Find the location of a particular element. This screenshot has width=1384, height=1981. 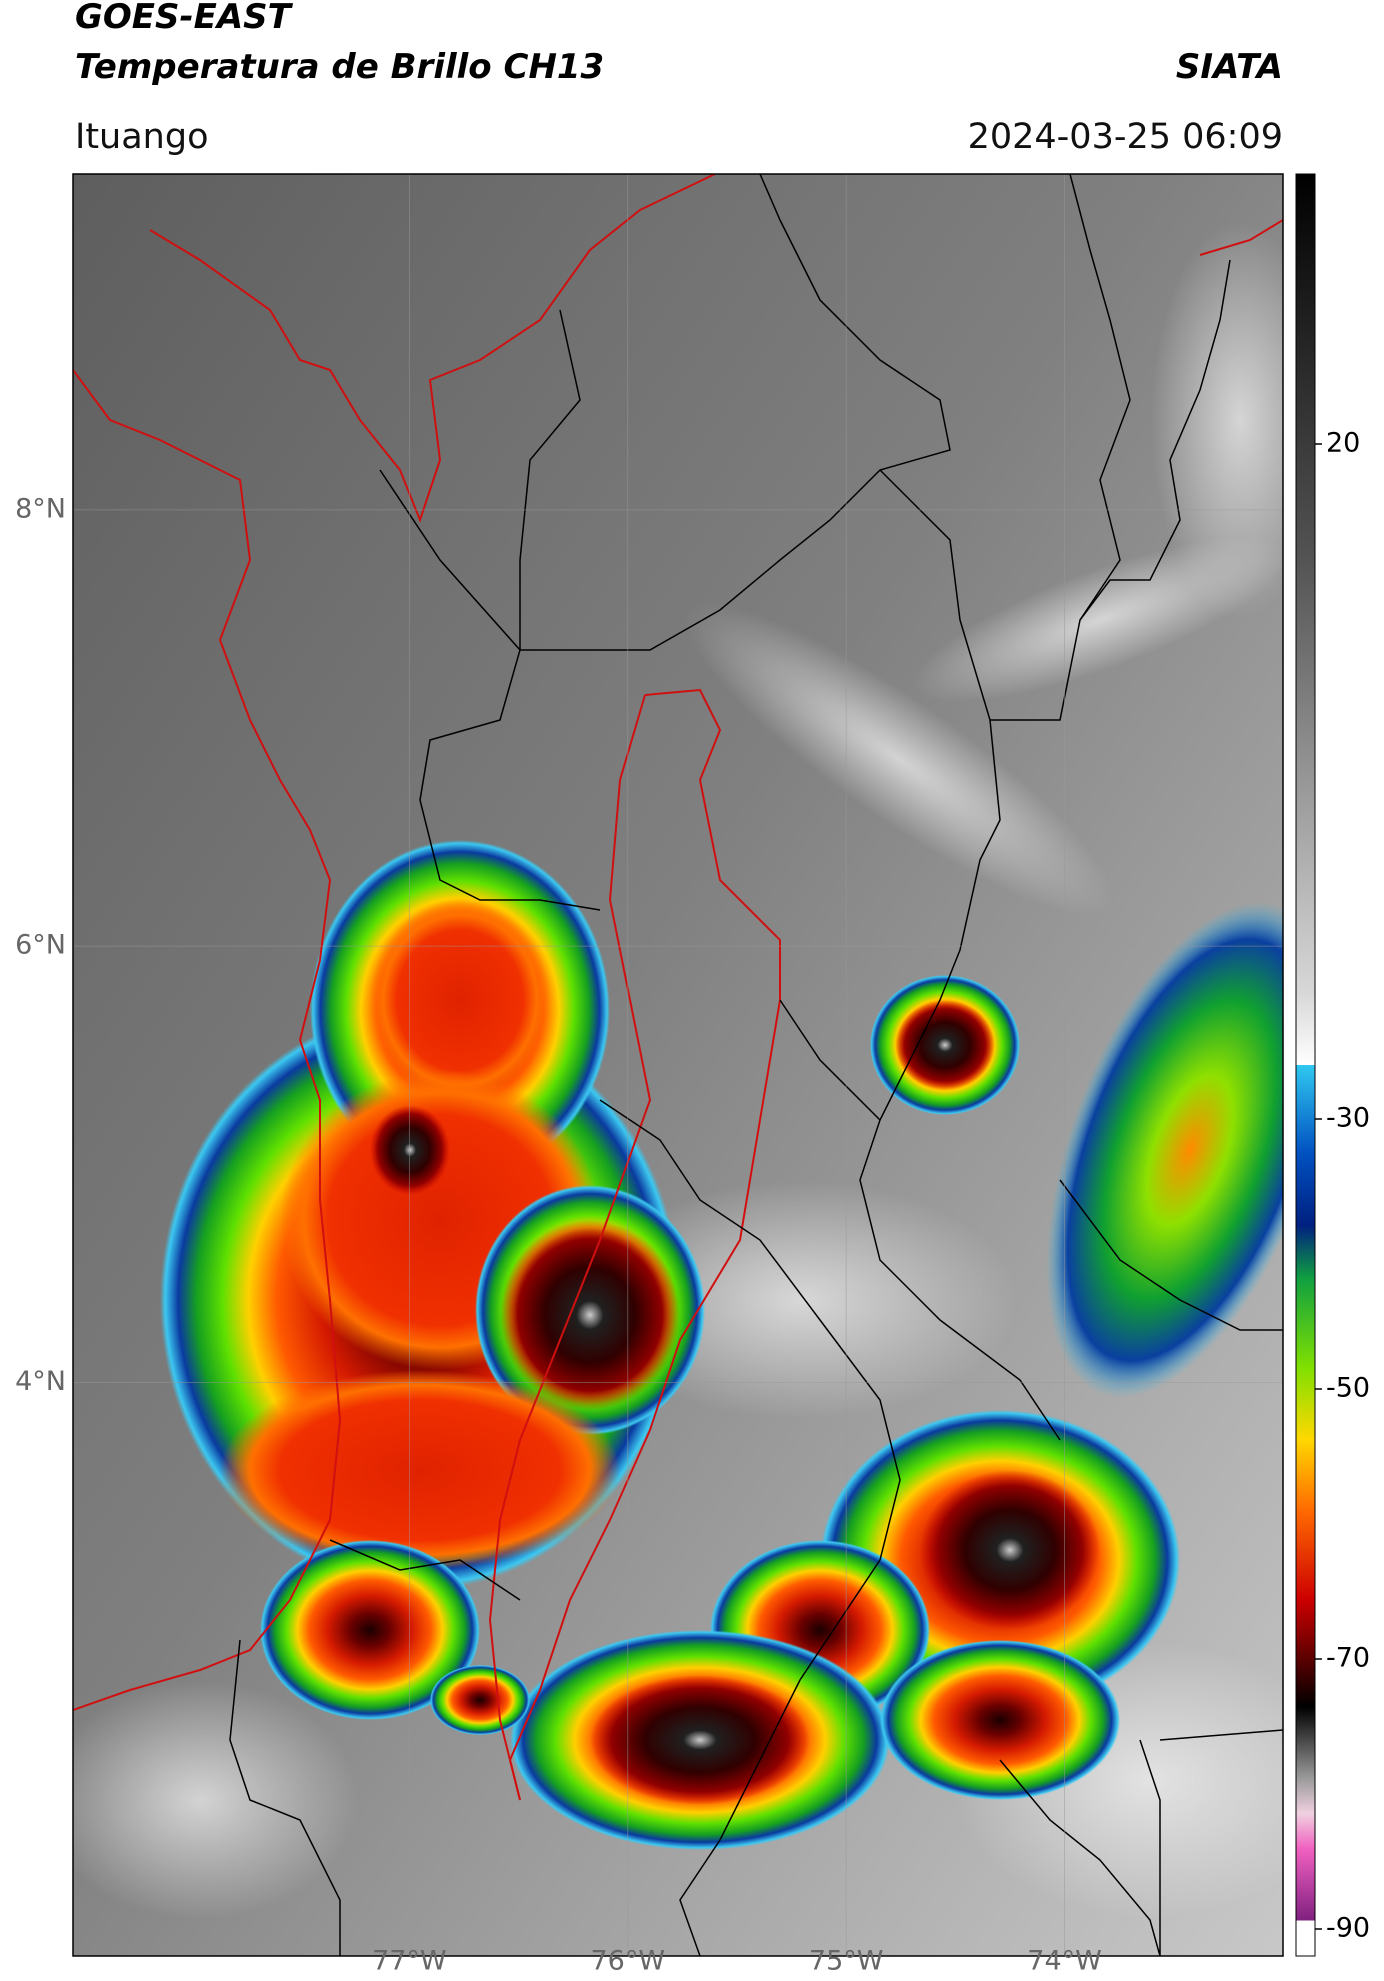

colorbar-tick-label: 20 is located at coordinates (1343, 443).